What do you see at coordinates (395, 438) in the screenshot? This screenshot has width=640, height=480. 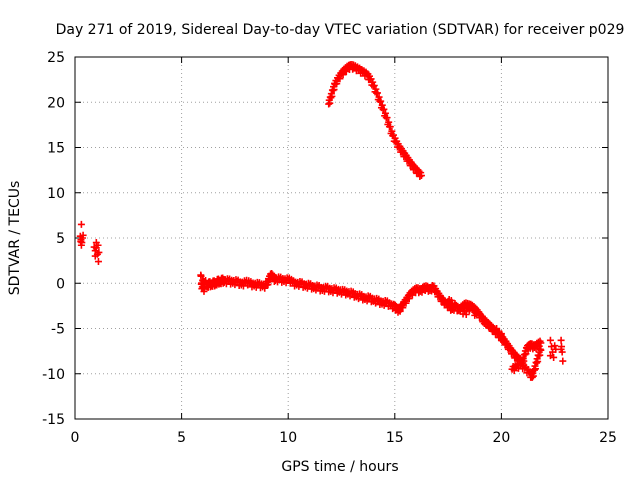 I see `x-tick-label: 15` at bounding box center [395, 438].